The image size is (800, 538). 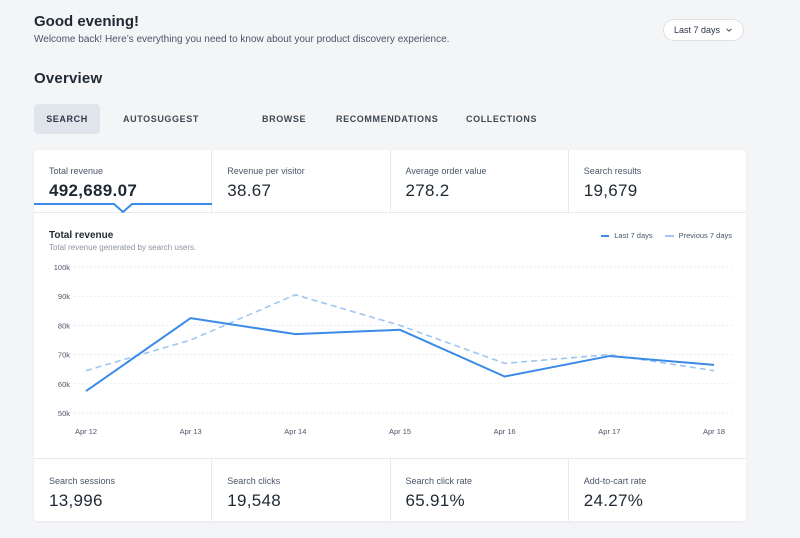 What do you see at coordinates (64, 384) in the screenshot?
I see `y-tick-label: 60k` at bounding box center [64, 384].